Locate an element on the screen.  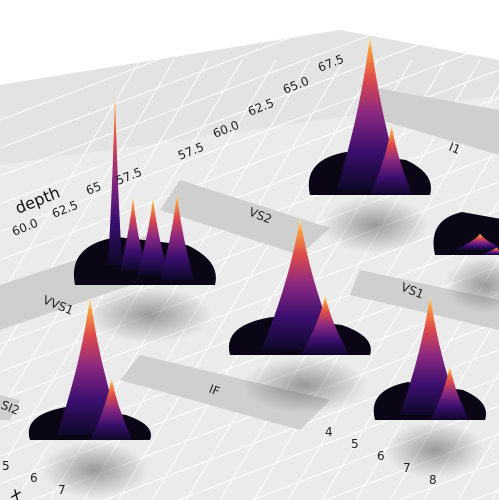
tick-label: 8 is located at coordinates (433, 480).